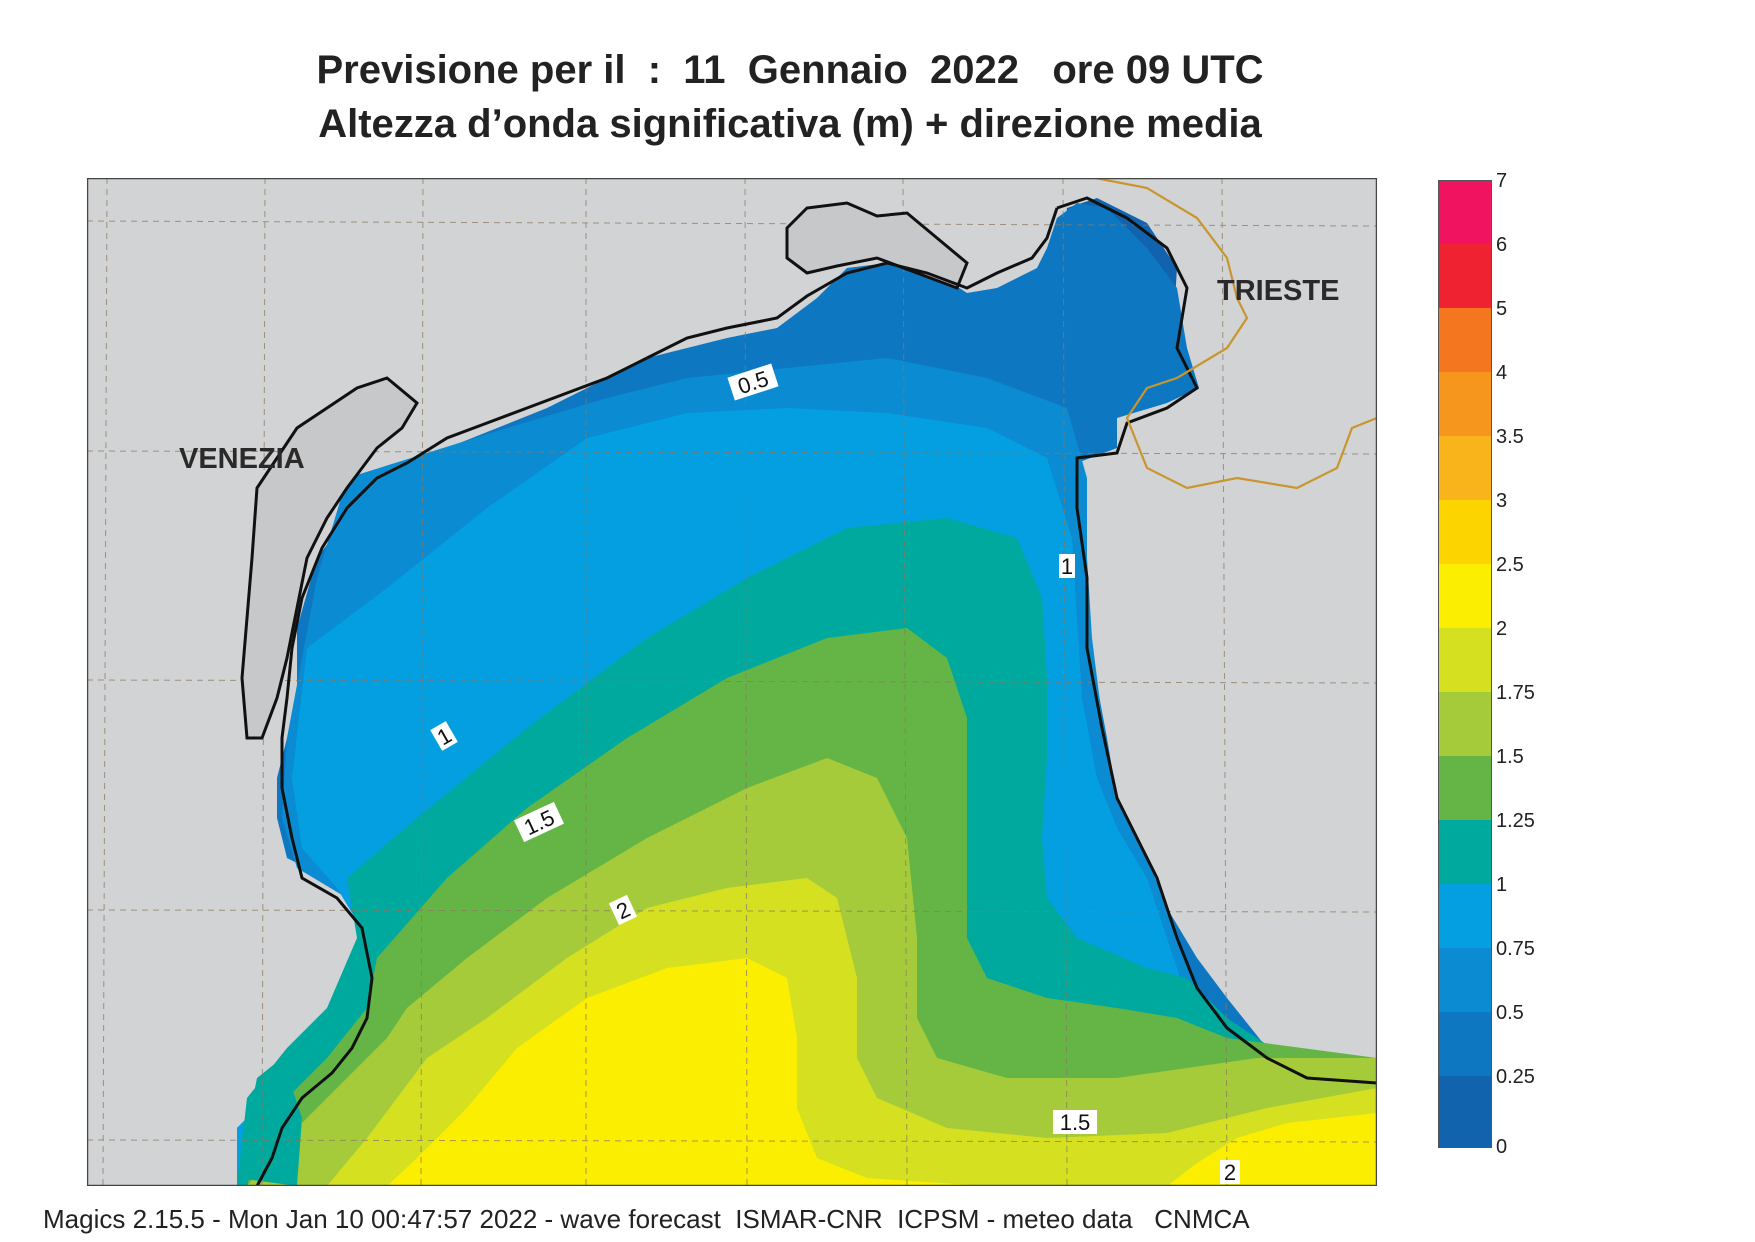 Image resolution: width=1755 pixels, height=1242 pixels. What do you see at coordinates (1510, 565) in the screenshot?
I see `legend-label: 2.5` at bounding box center [1510, 565].